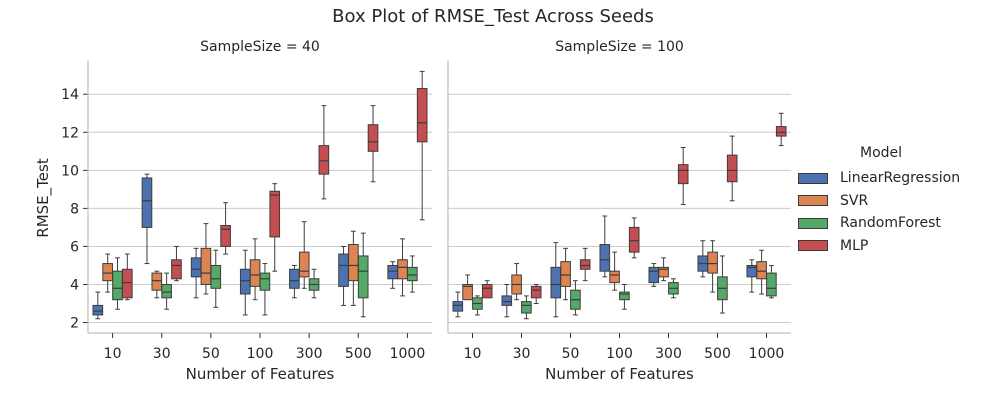 This screenshot has height=400, width=986. I want to click on panel-title: SampleSize = 40, so click(260, 47).